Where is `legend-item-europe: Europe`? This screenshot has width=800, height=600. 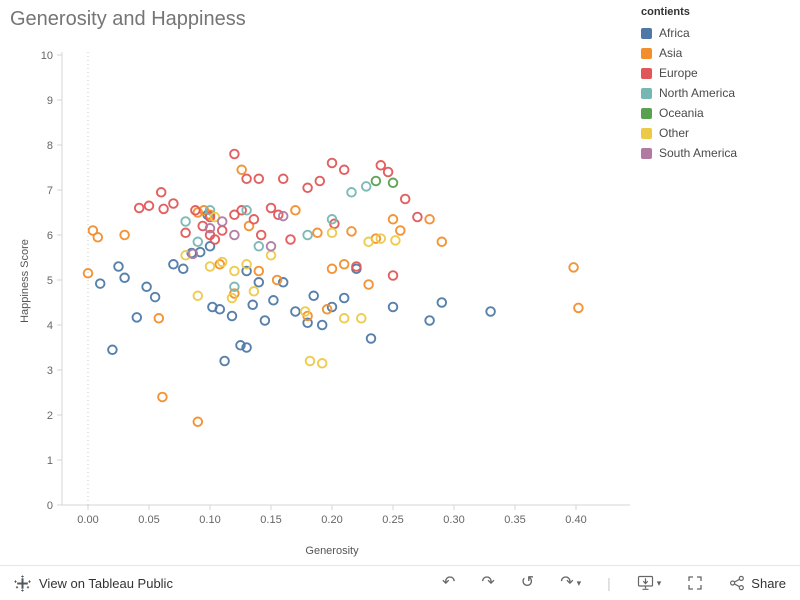 legend-item-europe: Europe is located at coordinates (719, 73).